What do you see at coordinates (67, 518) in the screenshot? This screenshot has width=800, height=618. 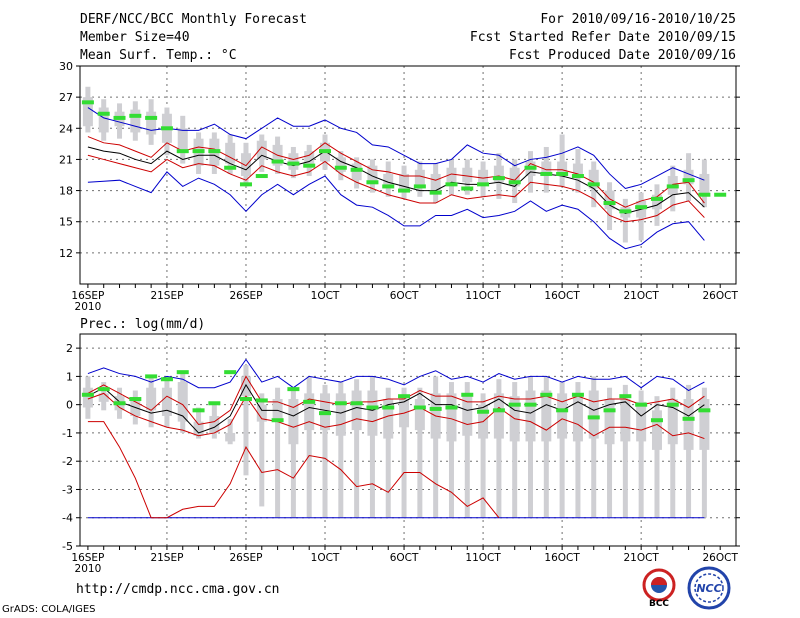 I see `y-tick-label: -4` at bounding box center [67, 518].